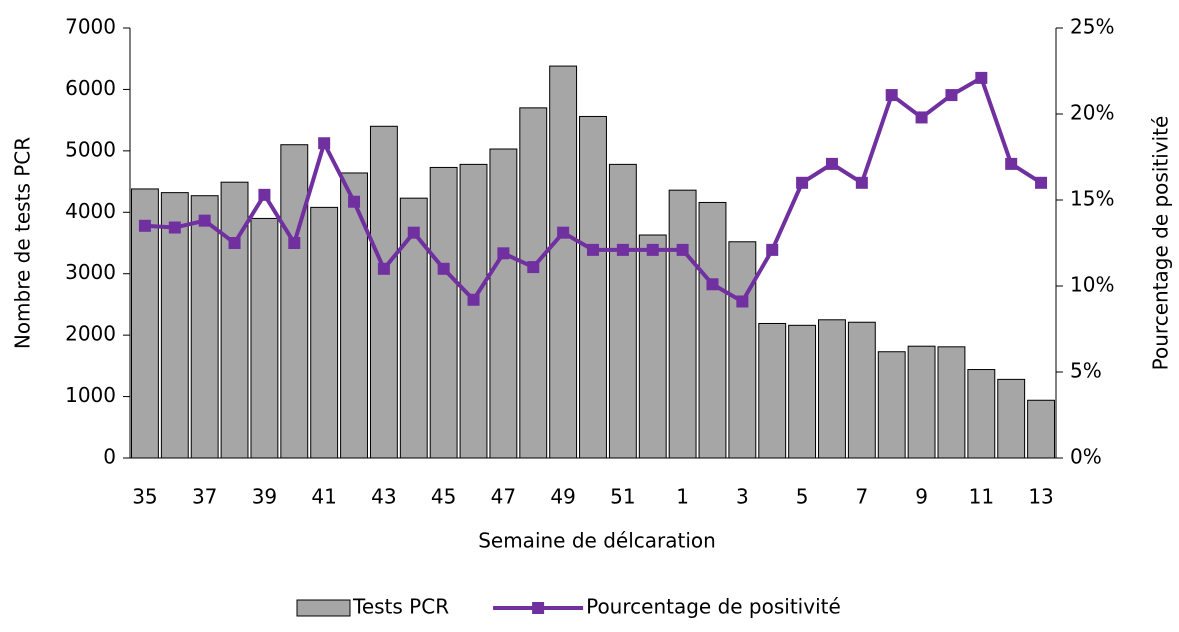  I want to click on y-tick-label: 2000, so click(90, 334).